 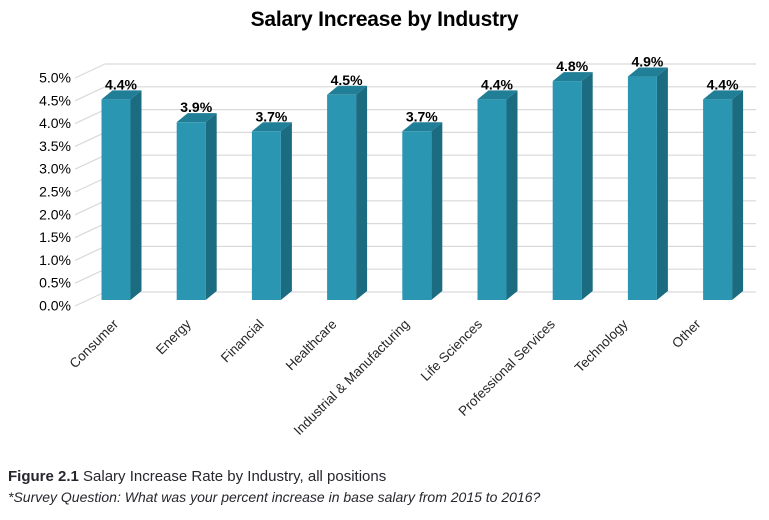 I want to click on y-tick-label: 1.0%, so click(x=55, y=260).